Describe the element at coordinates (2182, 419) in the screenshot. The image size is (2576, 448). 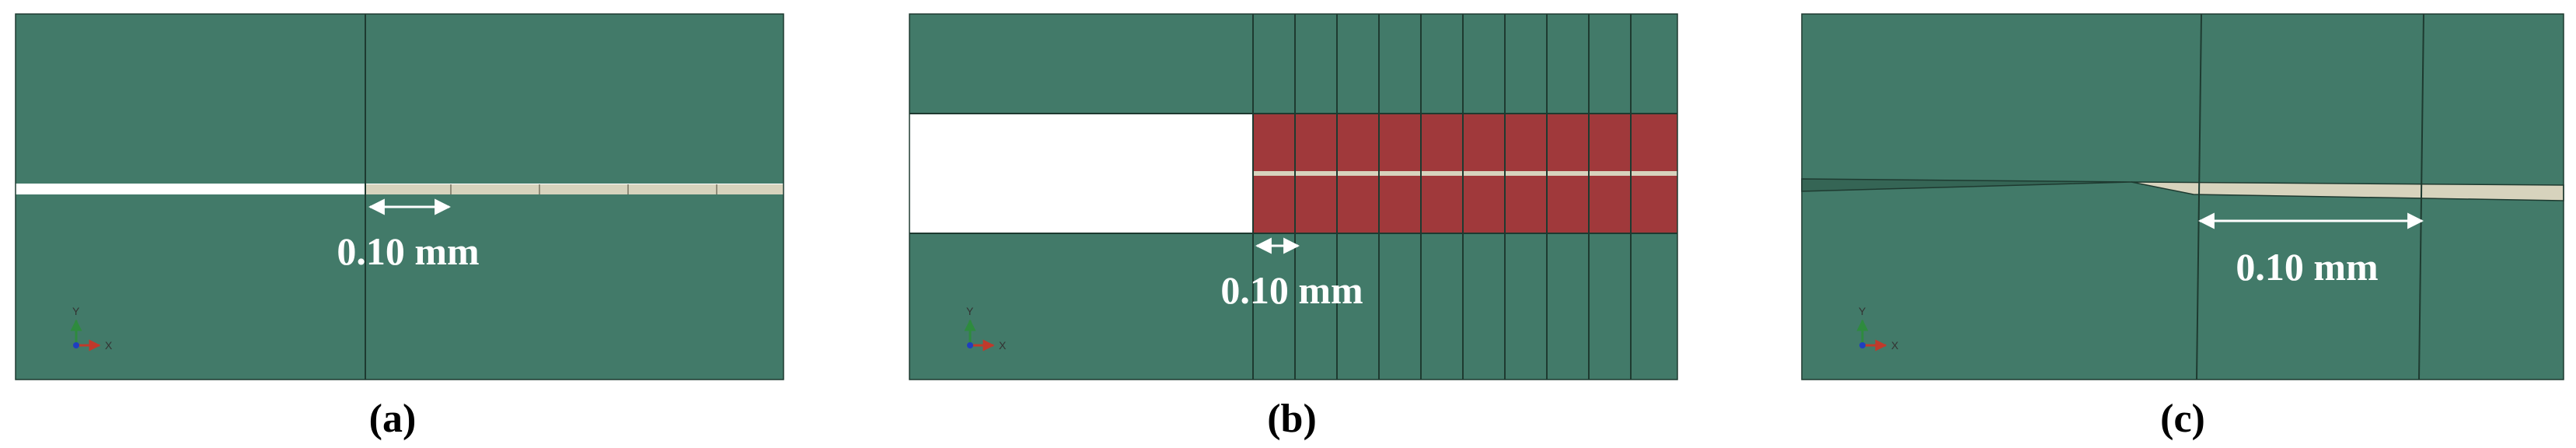
I see `panel-c-caption: (c)` at that location.